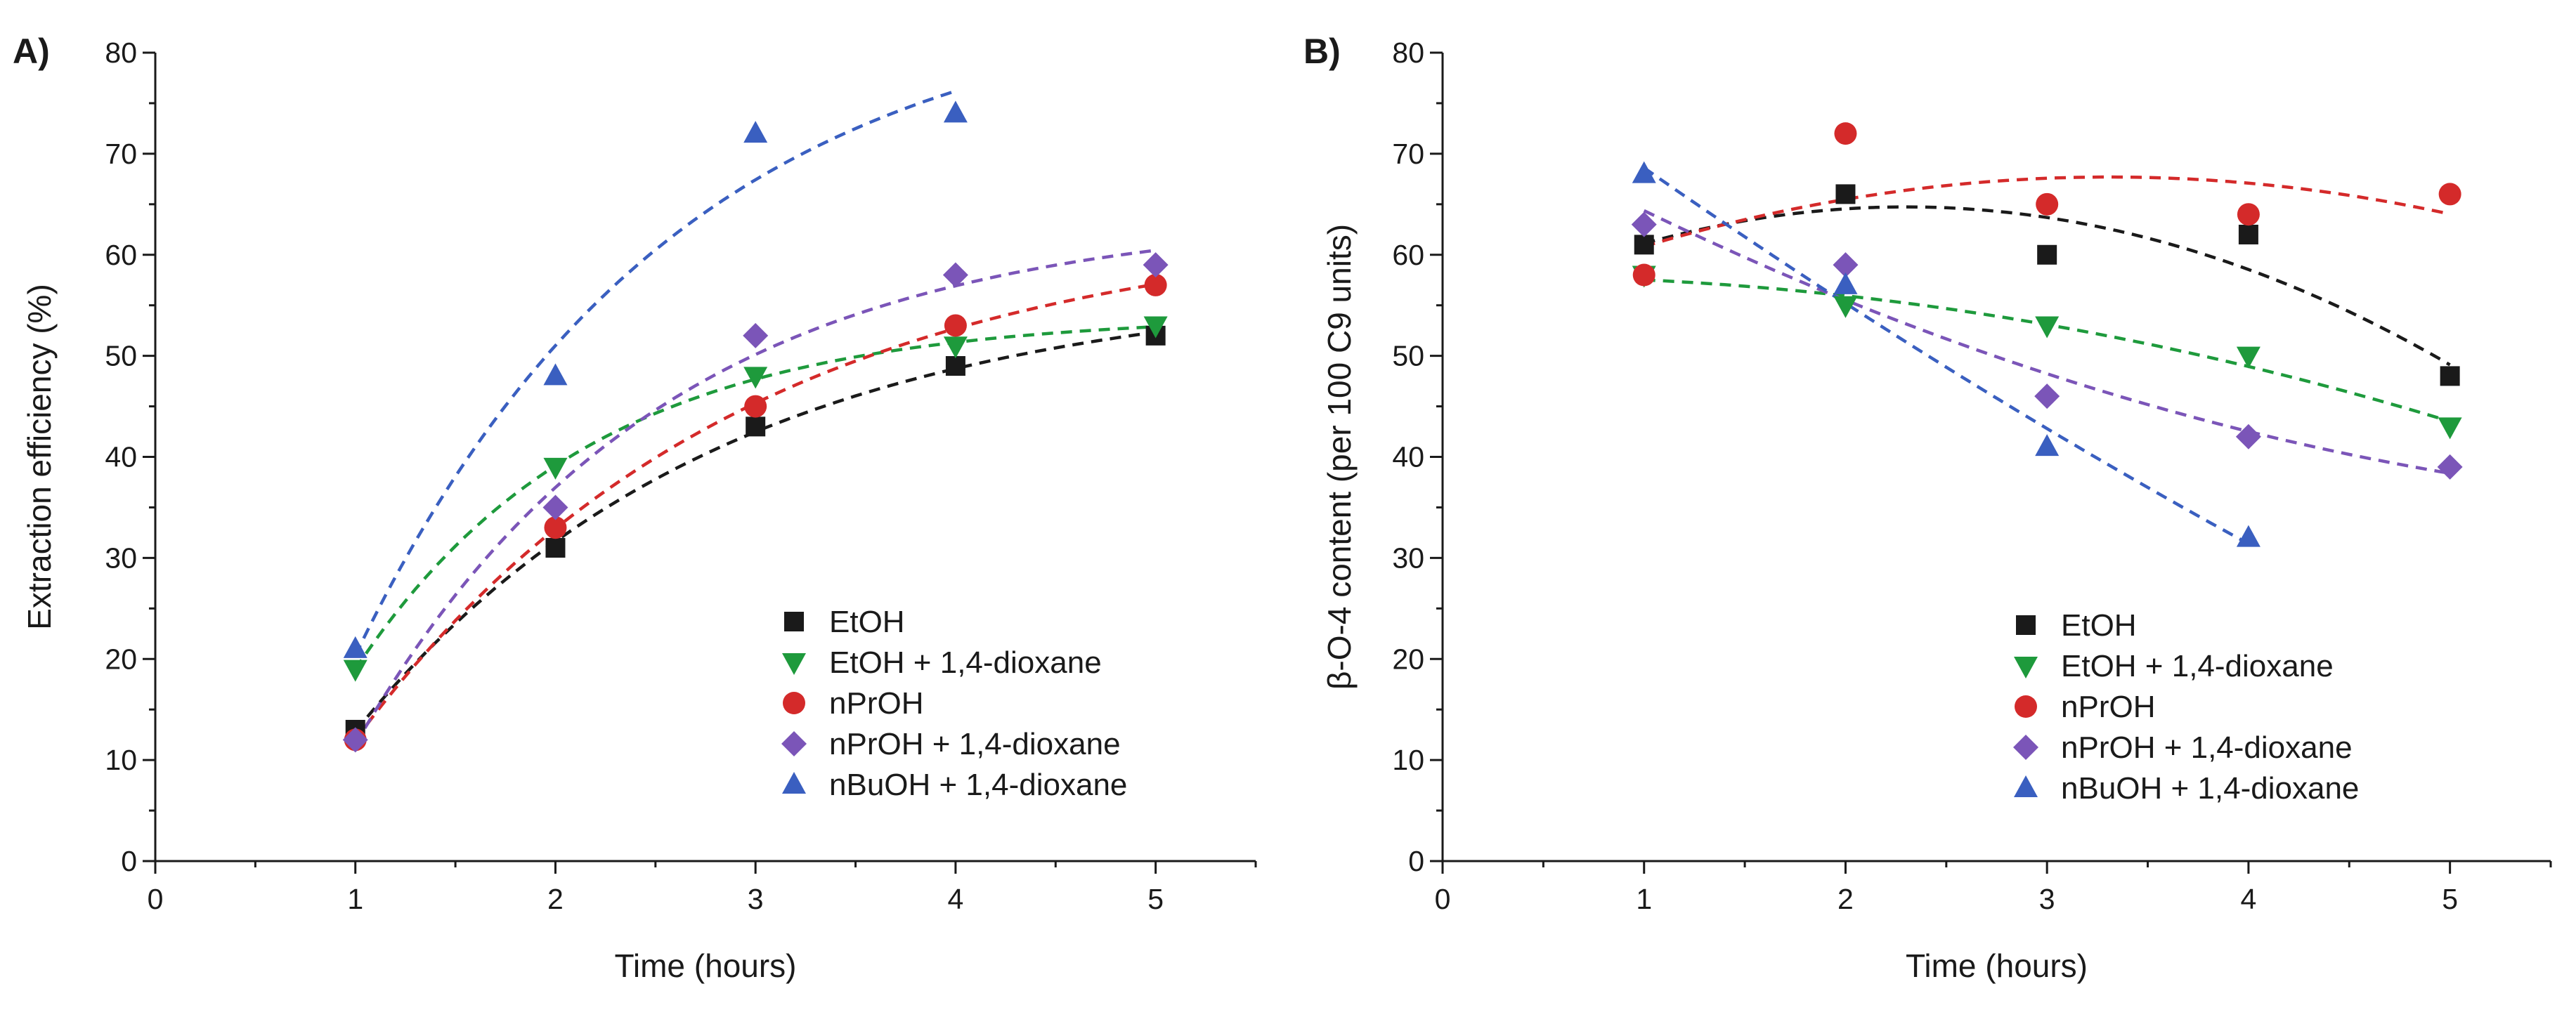 The height and width of the screenshot is (1017, 2576). Describe the element at coordinates (121, 558) in the screenshot. I see `y-tick-label: 30` at that location.